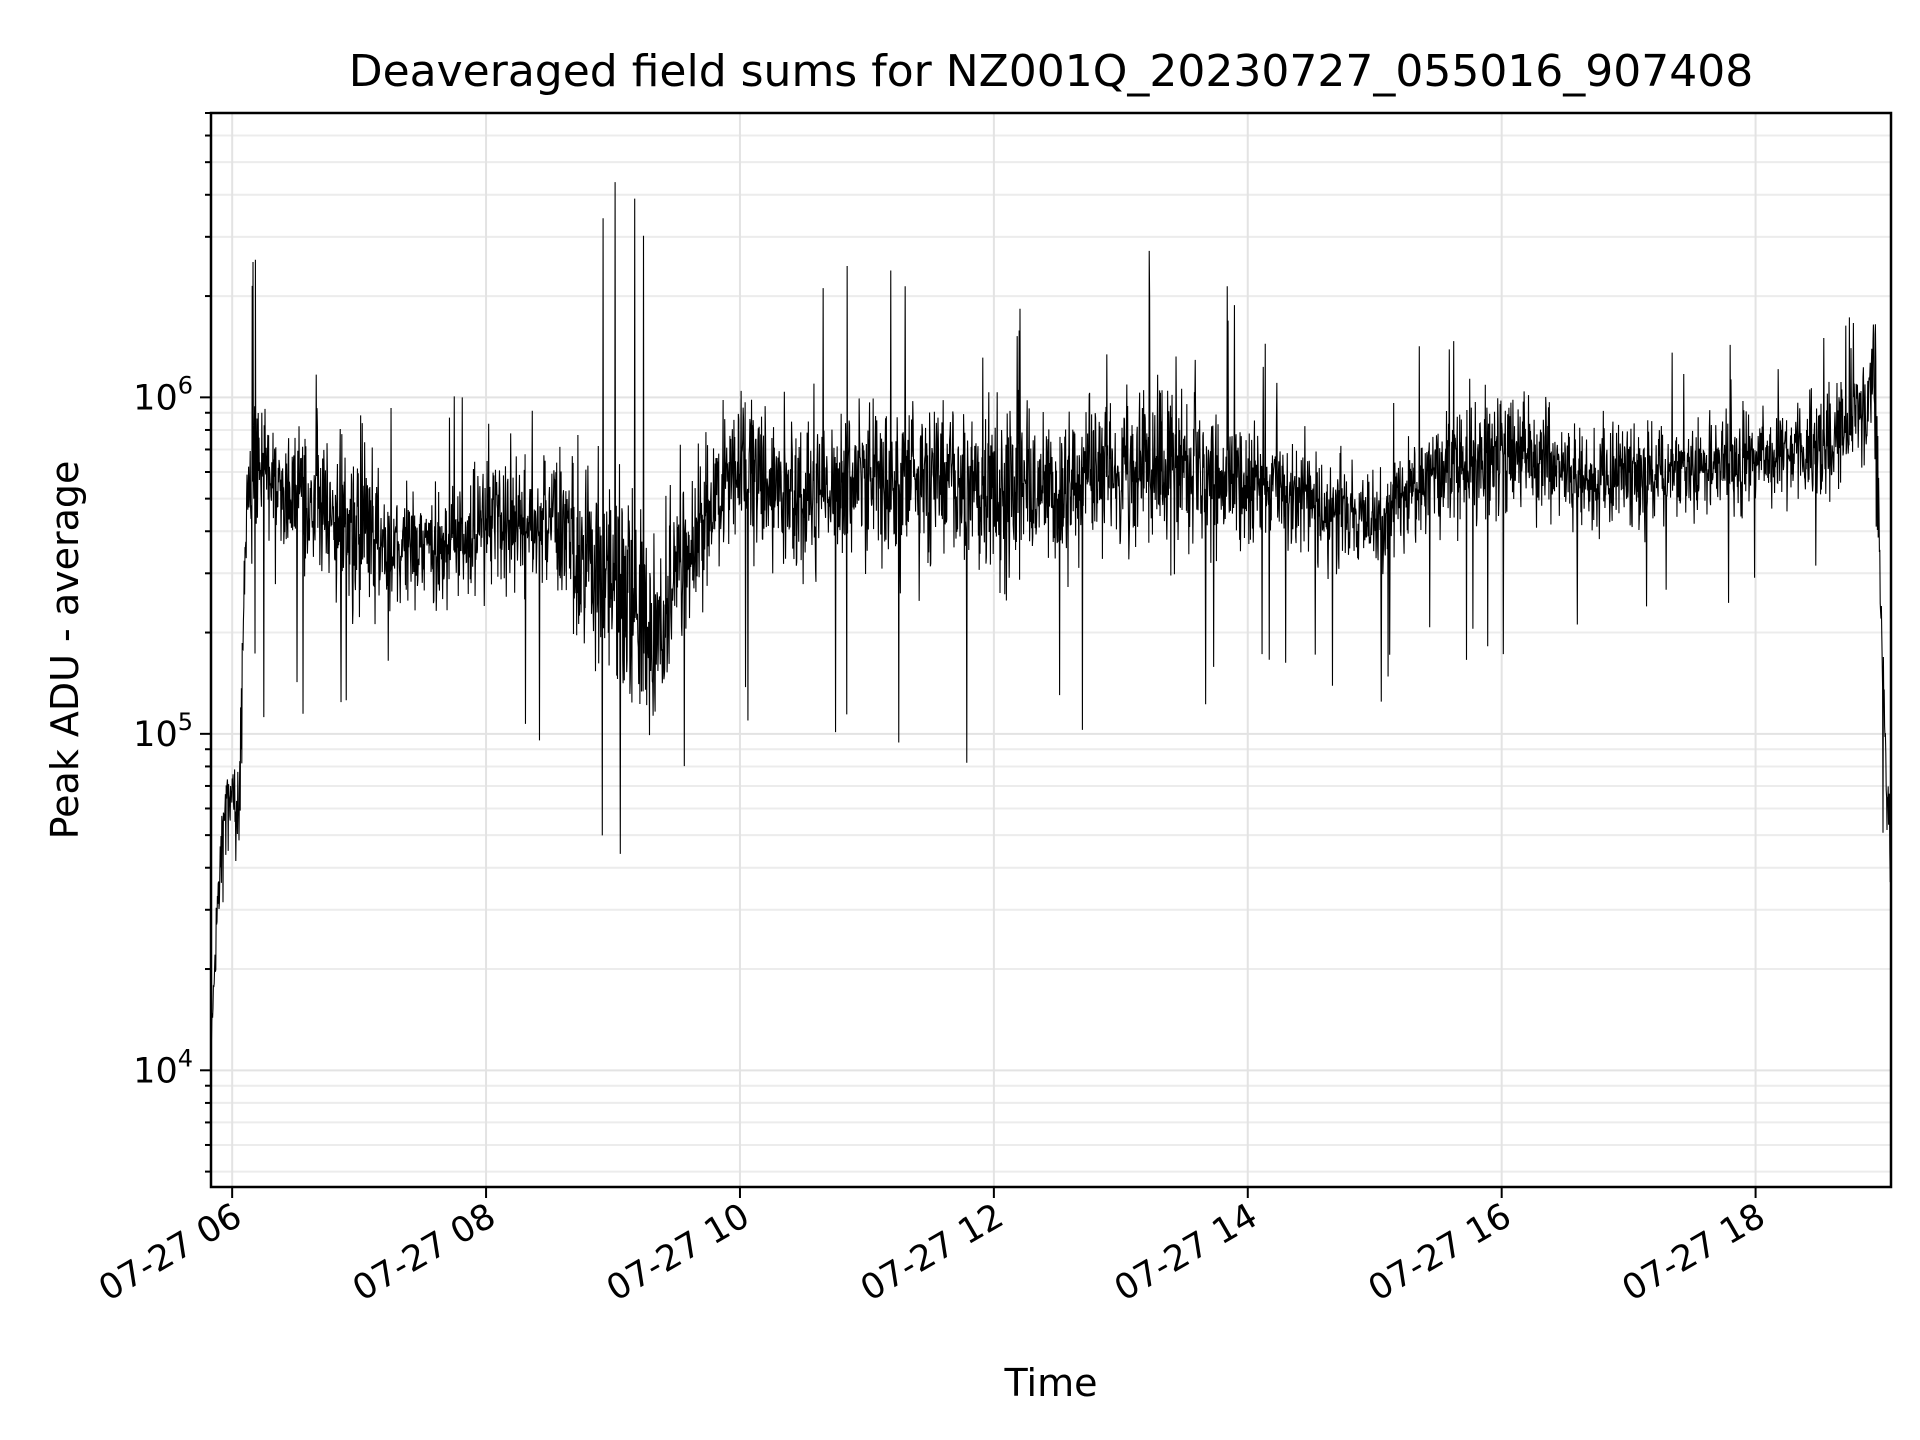 Image resolution: width=1920 pixels, height=1440 pixels. What do you see at coordinates (1051, 1383) in the screenshot?
I see `x-axis-label: Time` at bounding box center [1051, 1383].